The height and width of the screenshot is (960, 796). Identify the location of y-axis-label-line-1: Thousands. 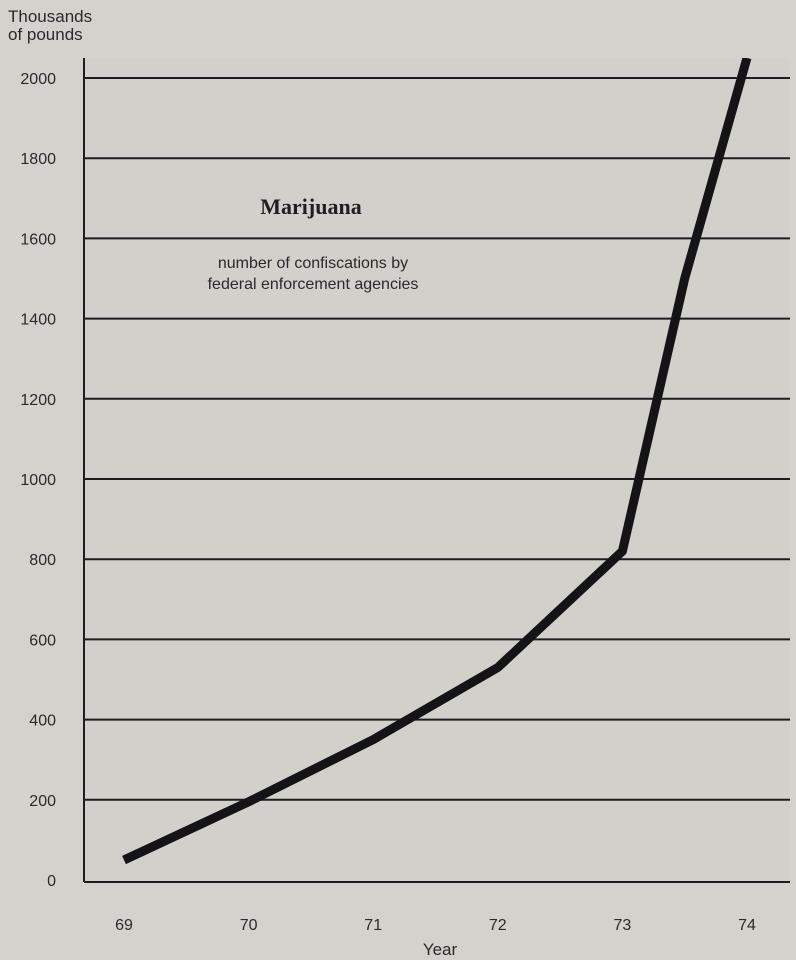
(50, 16).